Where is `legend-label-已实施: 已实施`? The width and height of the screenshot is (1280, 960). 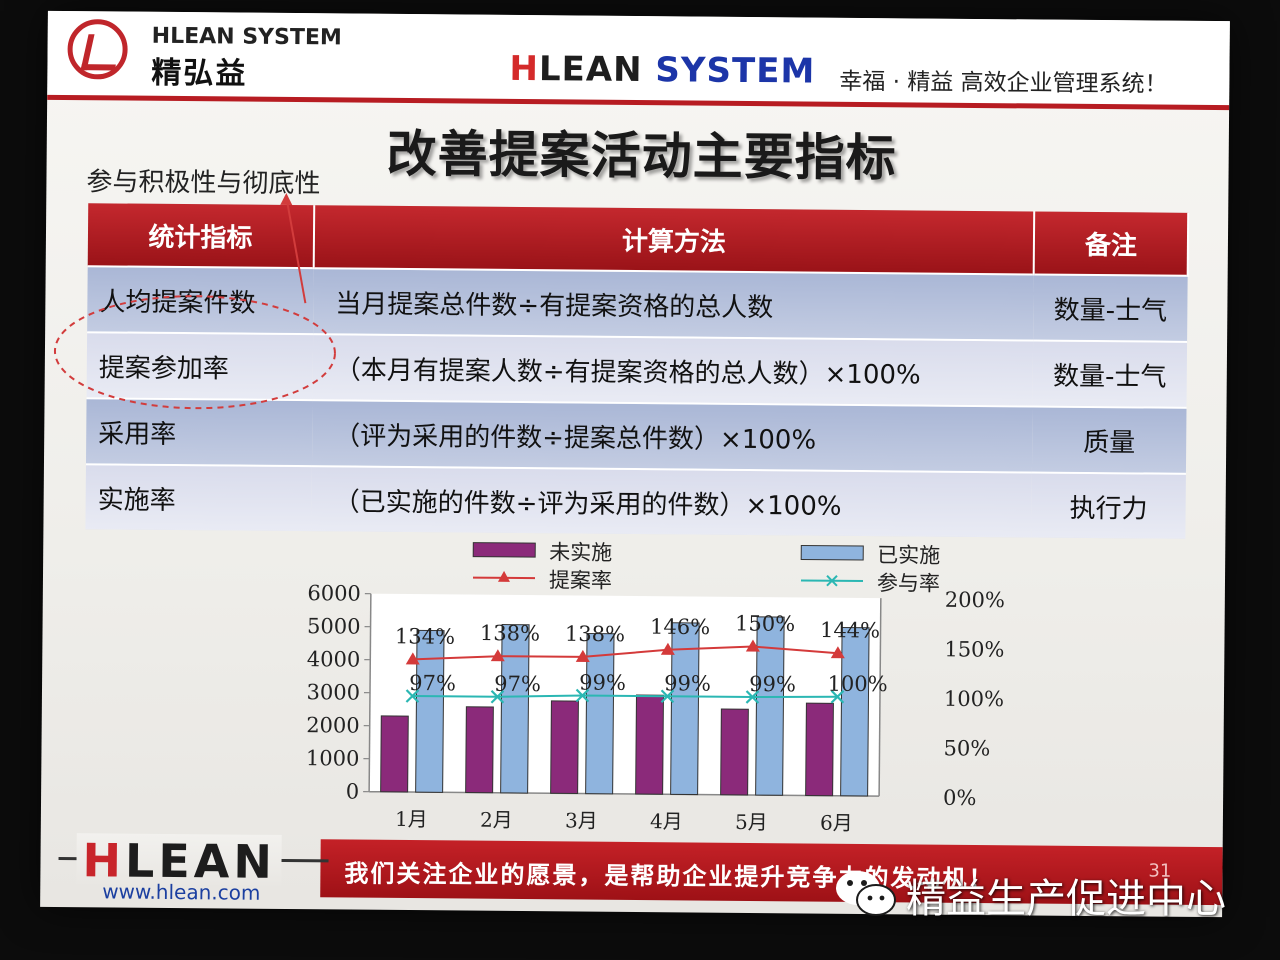 legend-label-已实施: 已实施 is located at coordinates (908, 555).